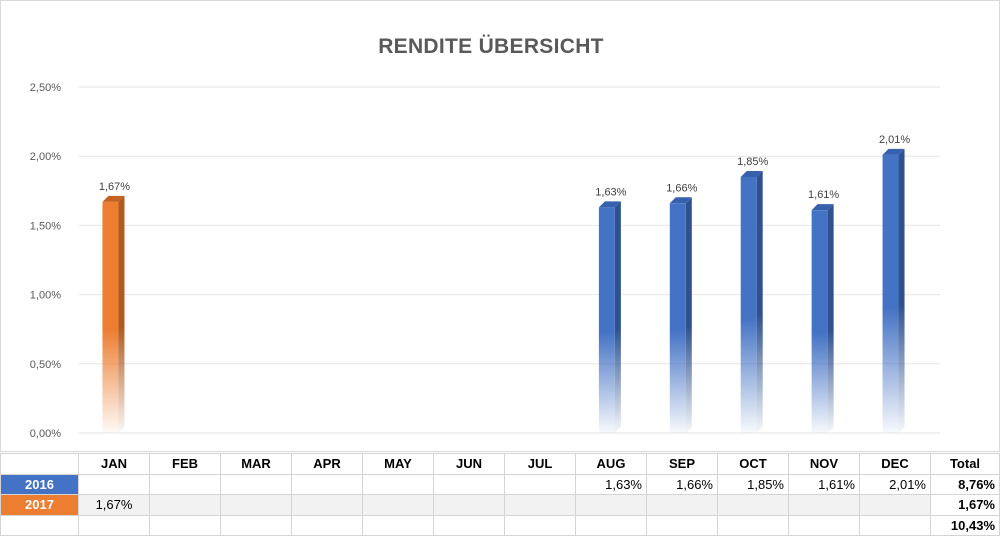 The width and height of the screenshot is (1000, 536). I want to click on table-cell: 1,63%, so click(611, 484).